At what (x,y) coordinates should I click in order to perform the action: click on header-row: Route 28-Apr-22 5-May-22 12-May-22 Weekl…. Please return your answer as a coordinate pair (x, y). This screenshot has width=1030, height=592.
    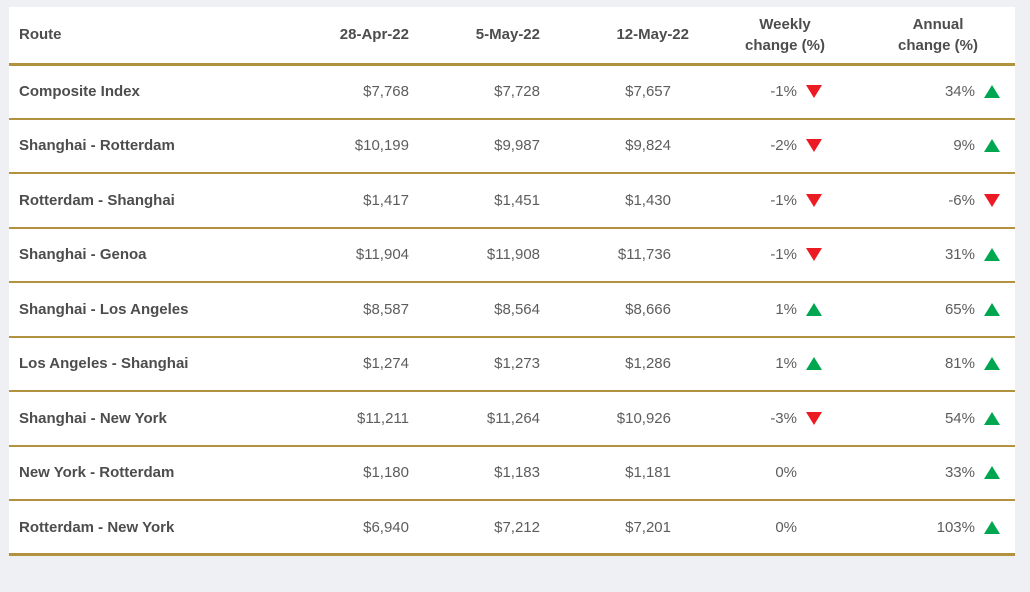
    Looking at the image, I should click on (512, 36).